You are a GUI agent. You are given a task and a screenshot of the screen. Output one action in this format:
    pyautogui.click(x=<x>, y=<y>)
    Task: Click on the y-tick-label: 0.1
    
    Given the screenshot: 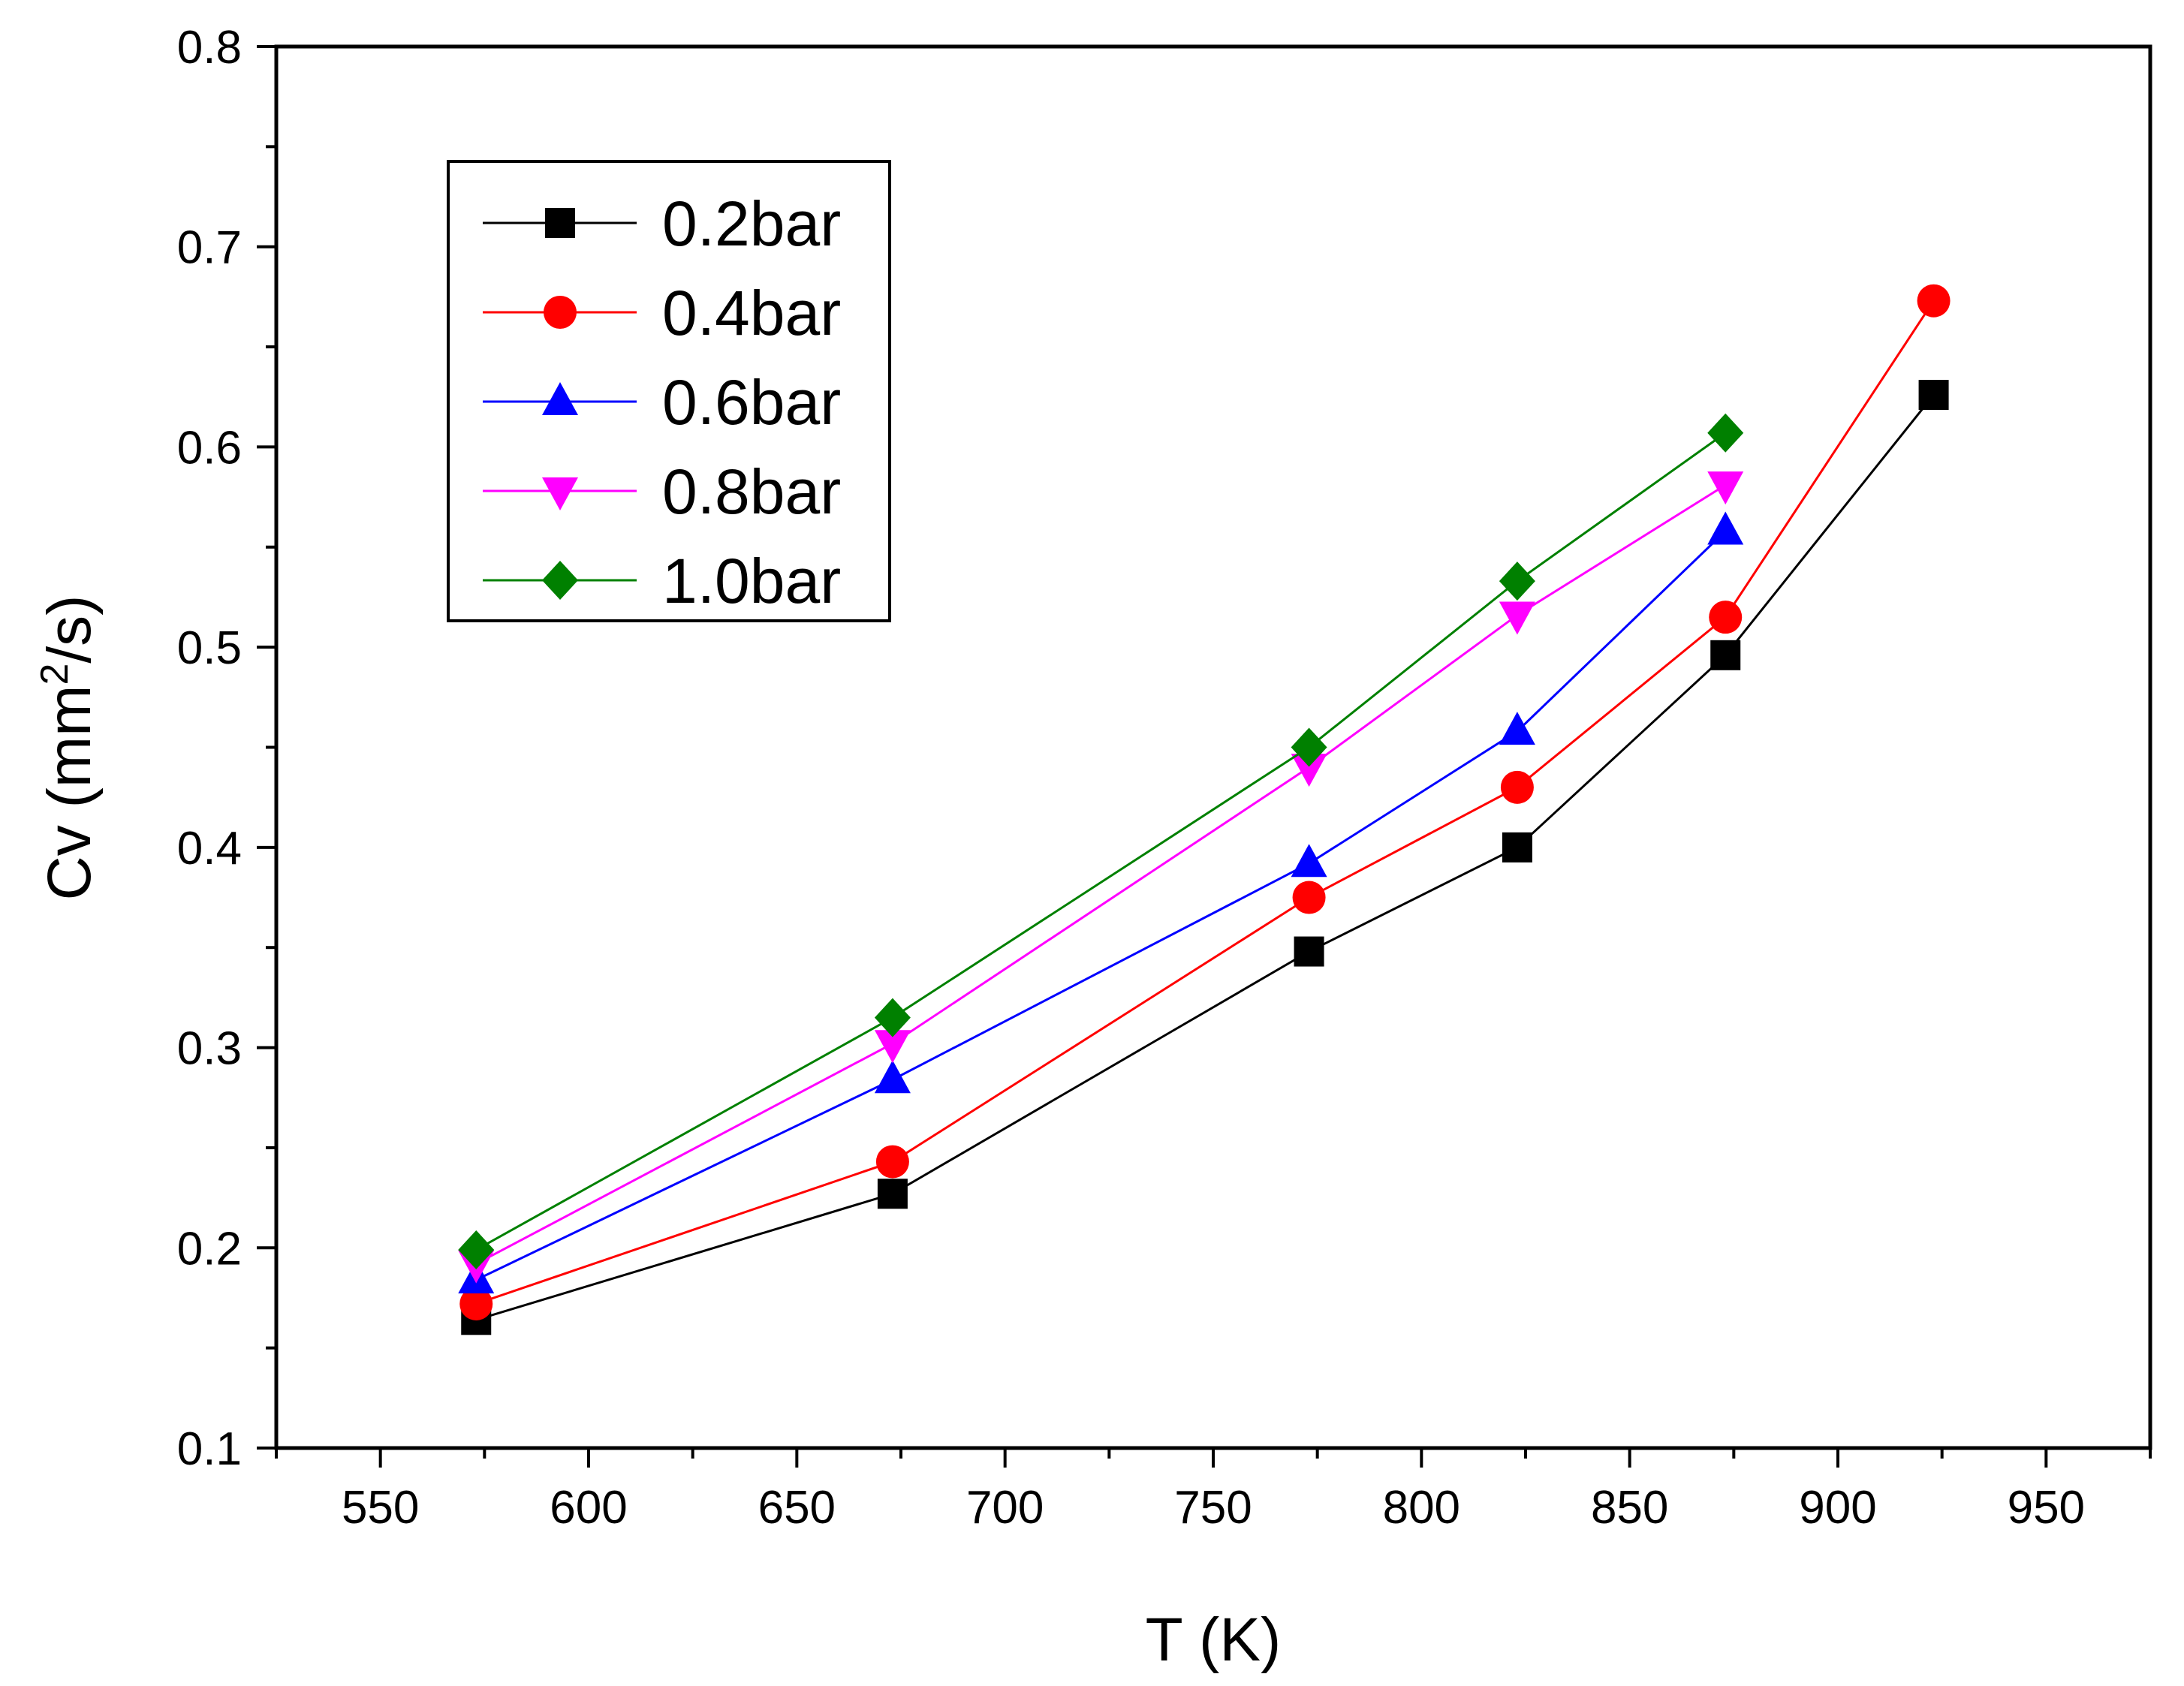 What is the action you would take?
    pyautogui.click(x=209, y=1449)
    